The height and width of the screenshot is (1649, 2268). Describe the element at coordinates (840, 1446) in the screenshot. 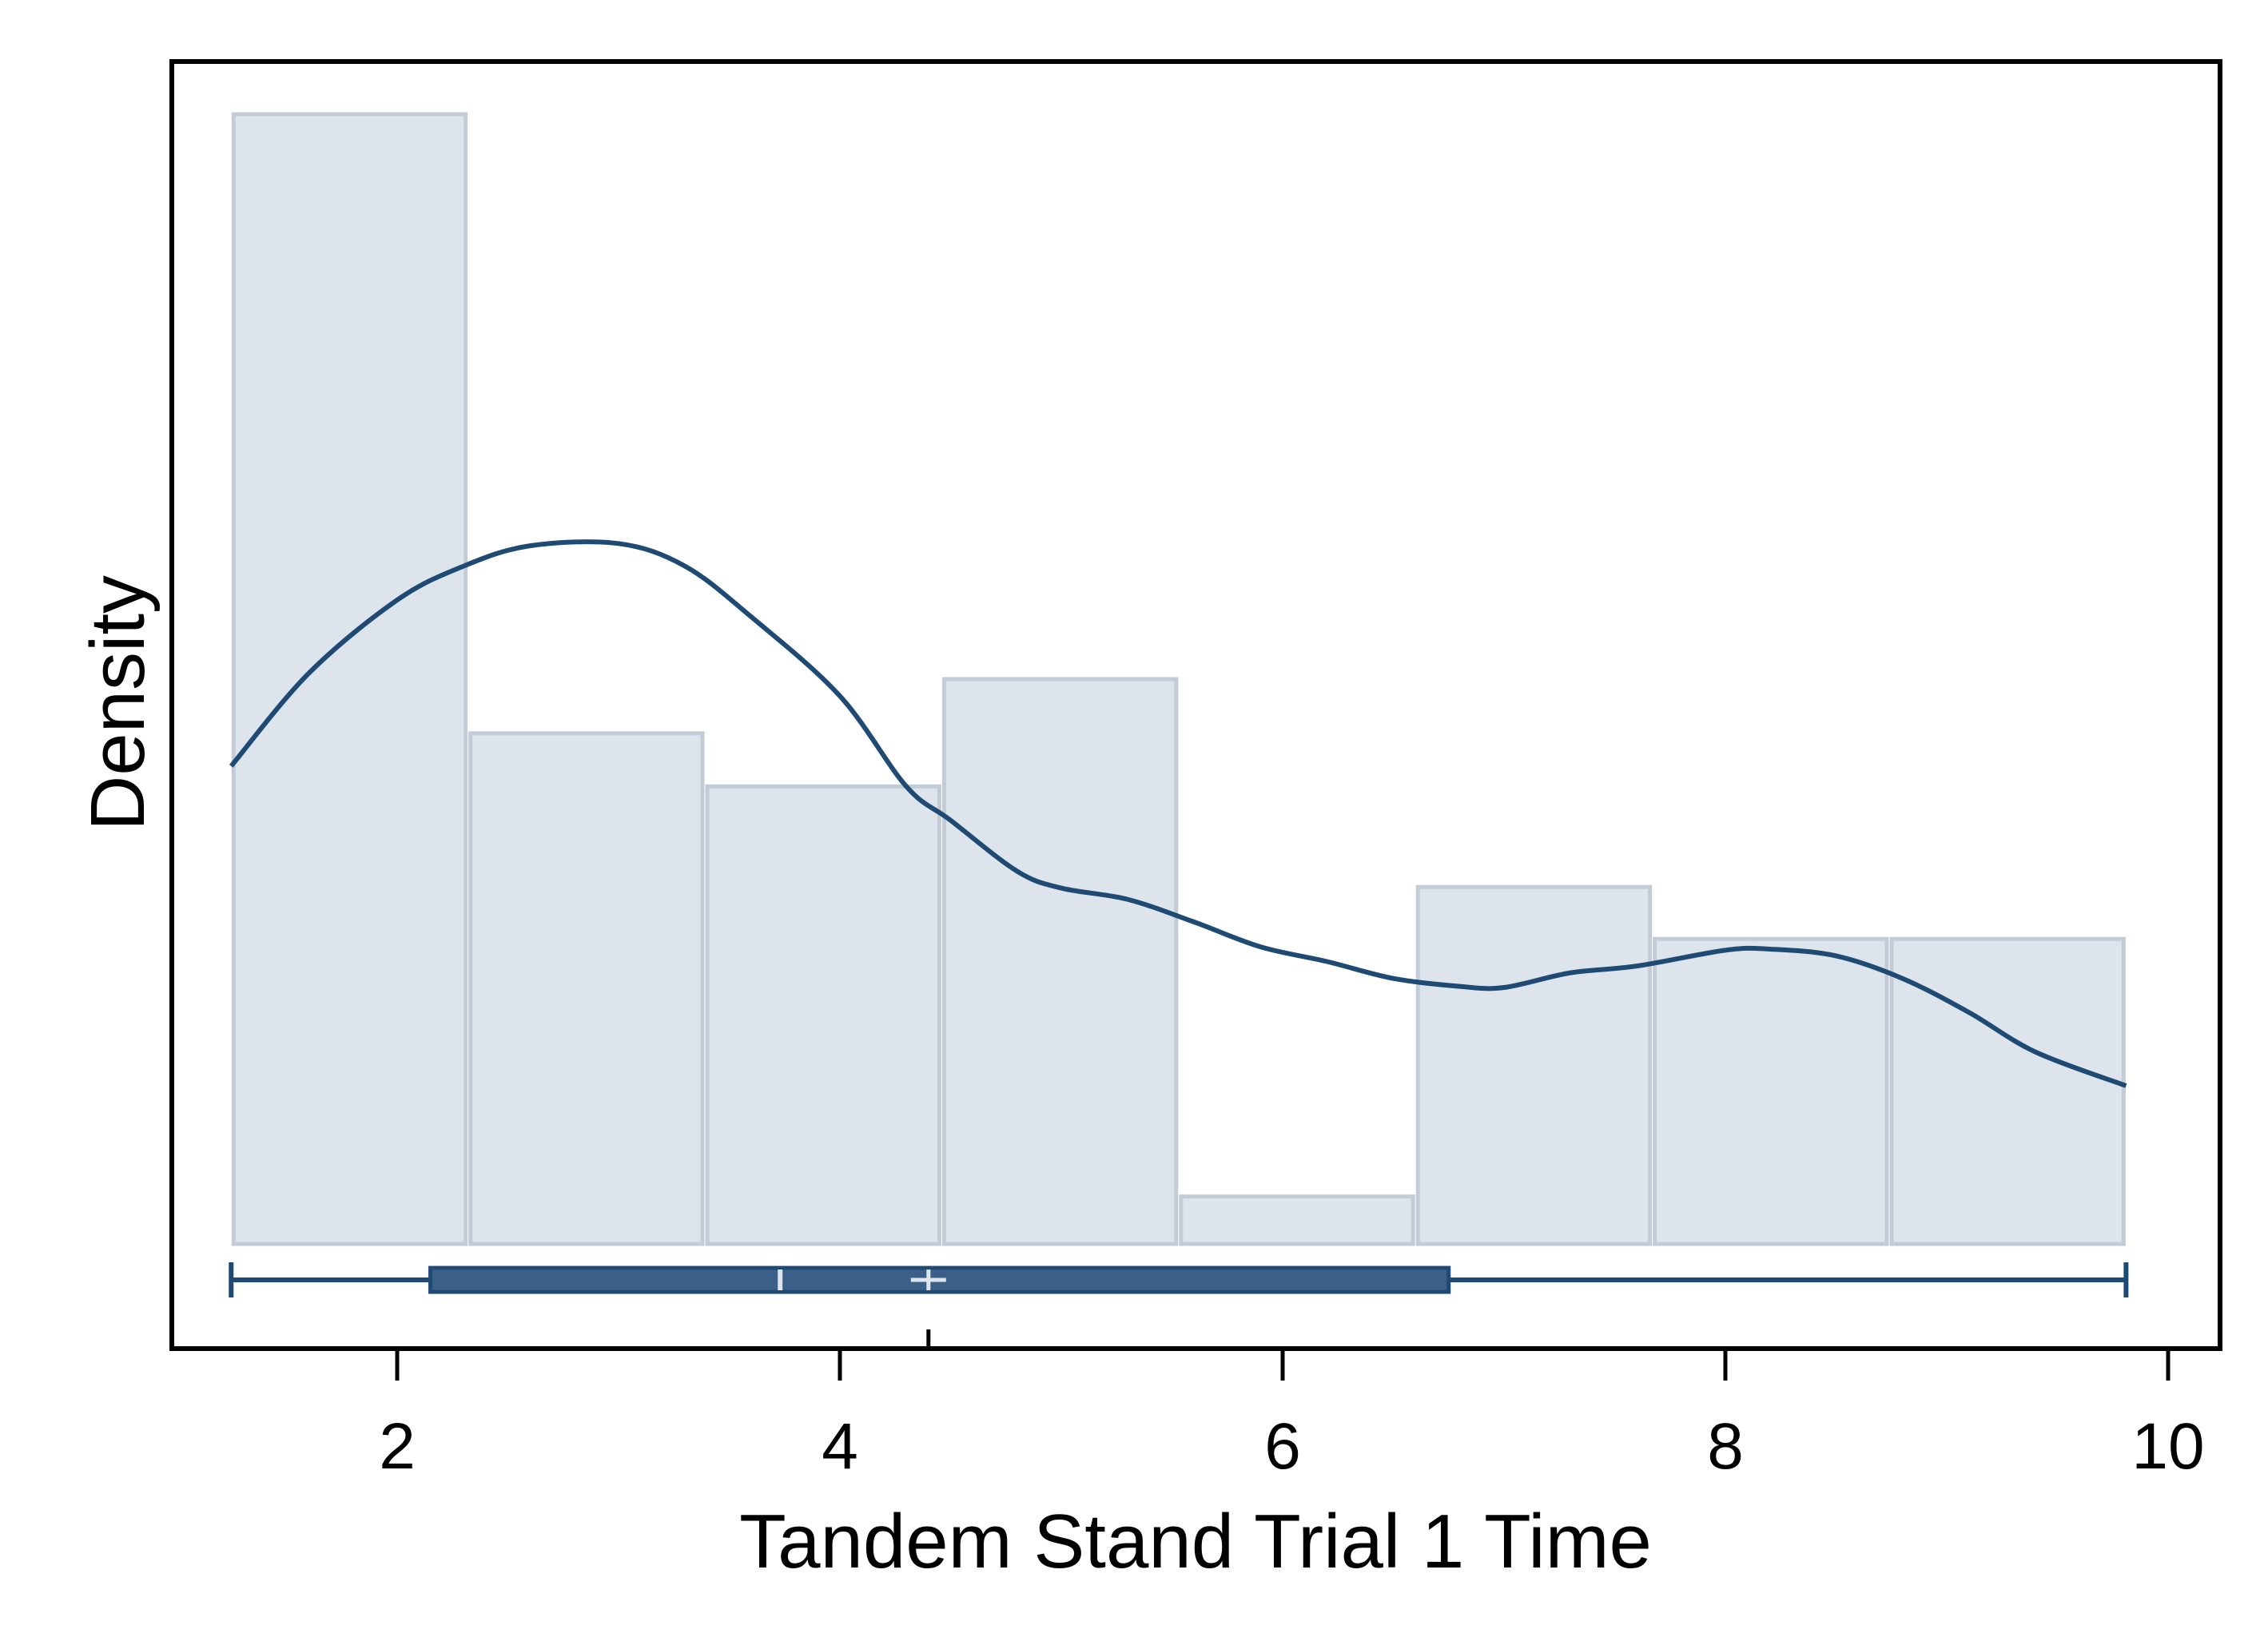

I see `x-tick-label-4: 4` at that location.